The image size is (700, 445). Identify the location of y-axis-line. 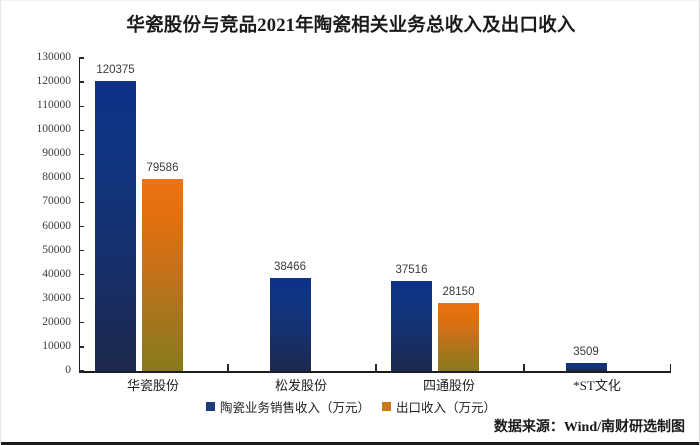
(80, 215).